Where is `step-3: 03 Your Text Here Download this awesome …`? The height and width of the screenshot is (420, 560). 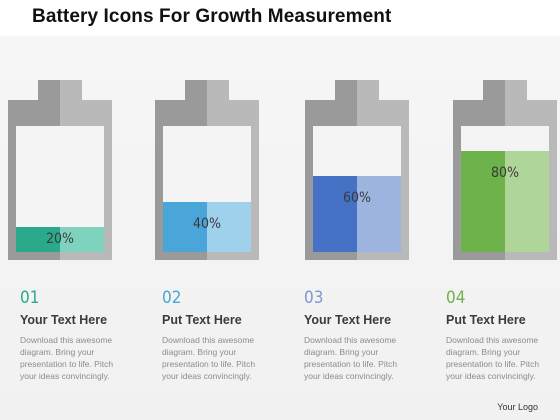 step-3: 03 Your Text Here Download this awesome … is located at coordinates (364, 335).